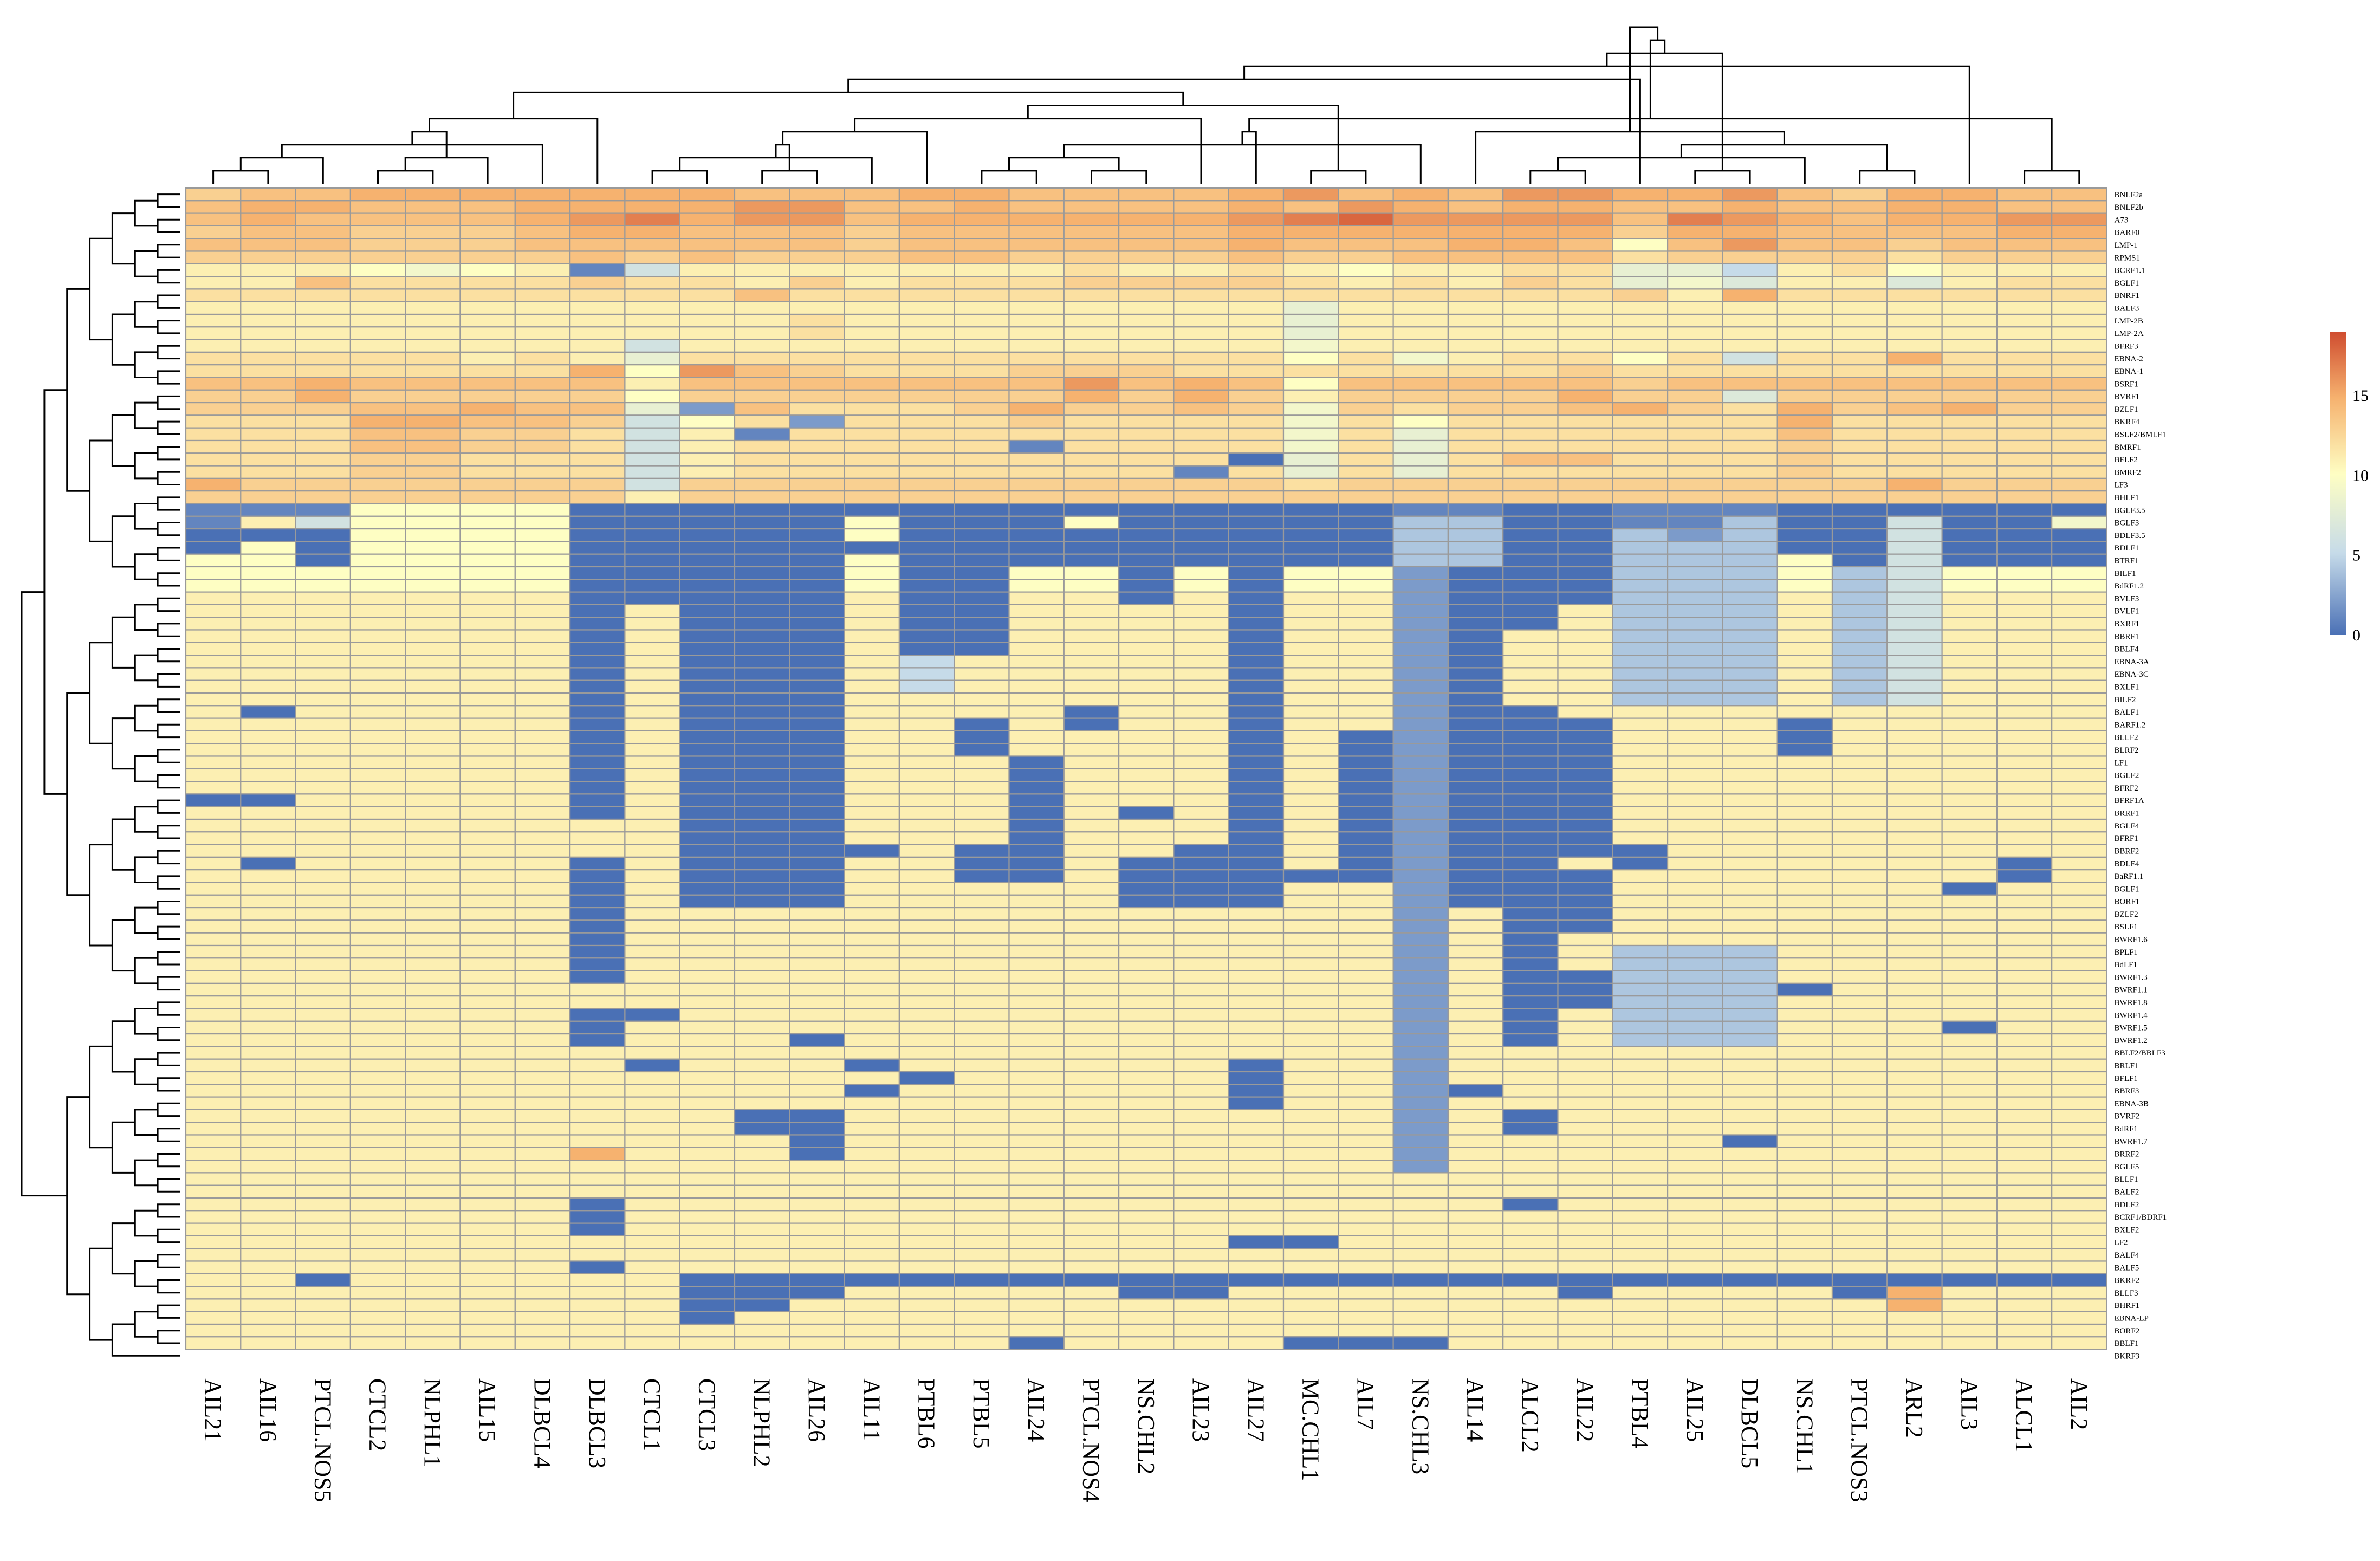 The width and height of the screenshot is (2380, 1561). Describe the element at coordinates (2127, 1281) in the screenshot. I see `row-label: BKRF2` at that location.